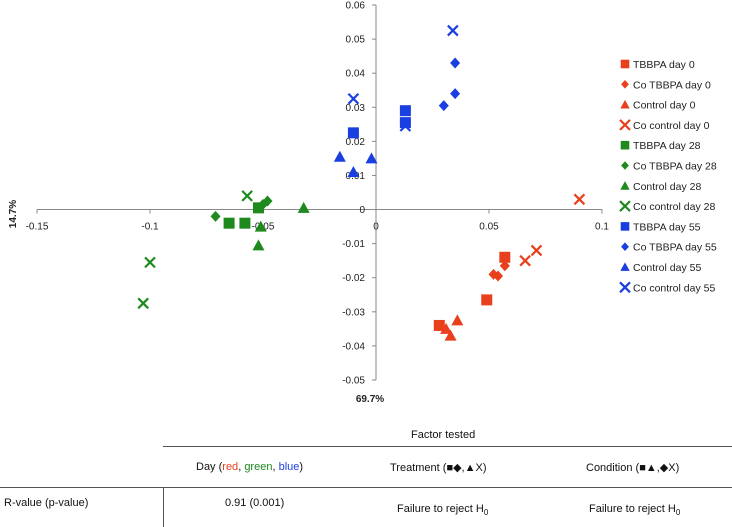  I want to click on legend-item: Control day 0, so click(658, 105).